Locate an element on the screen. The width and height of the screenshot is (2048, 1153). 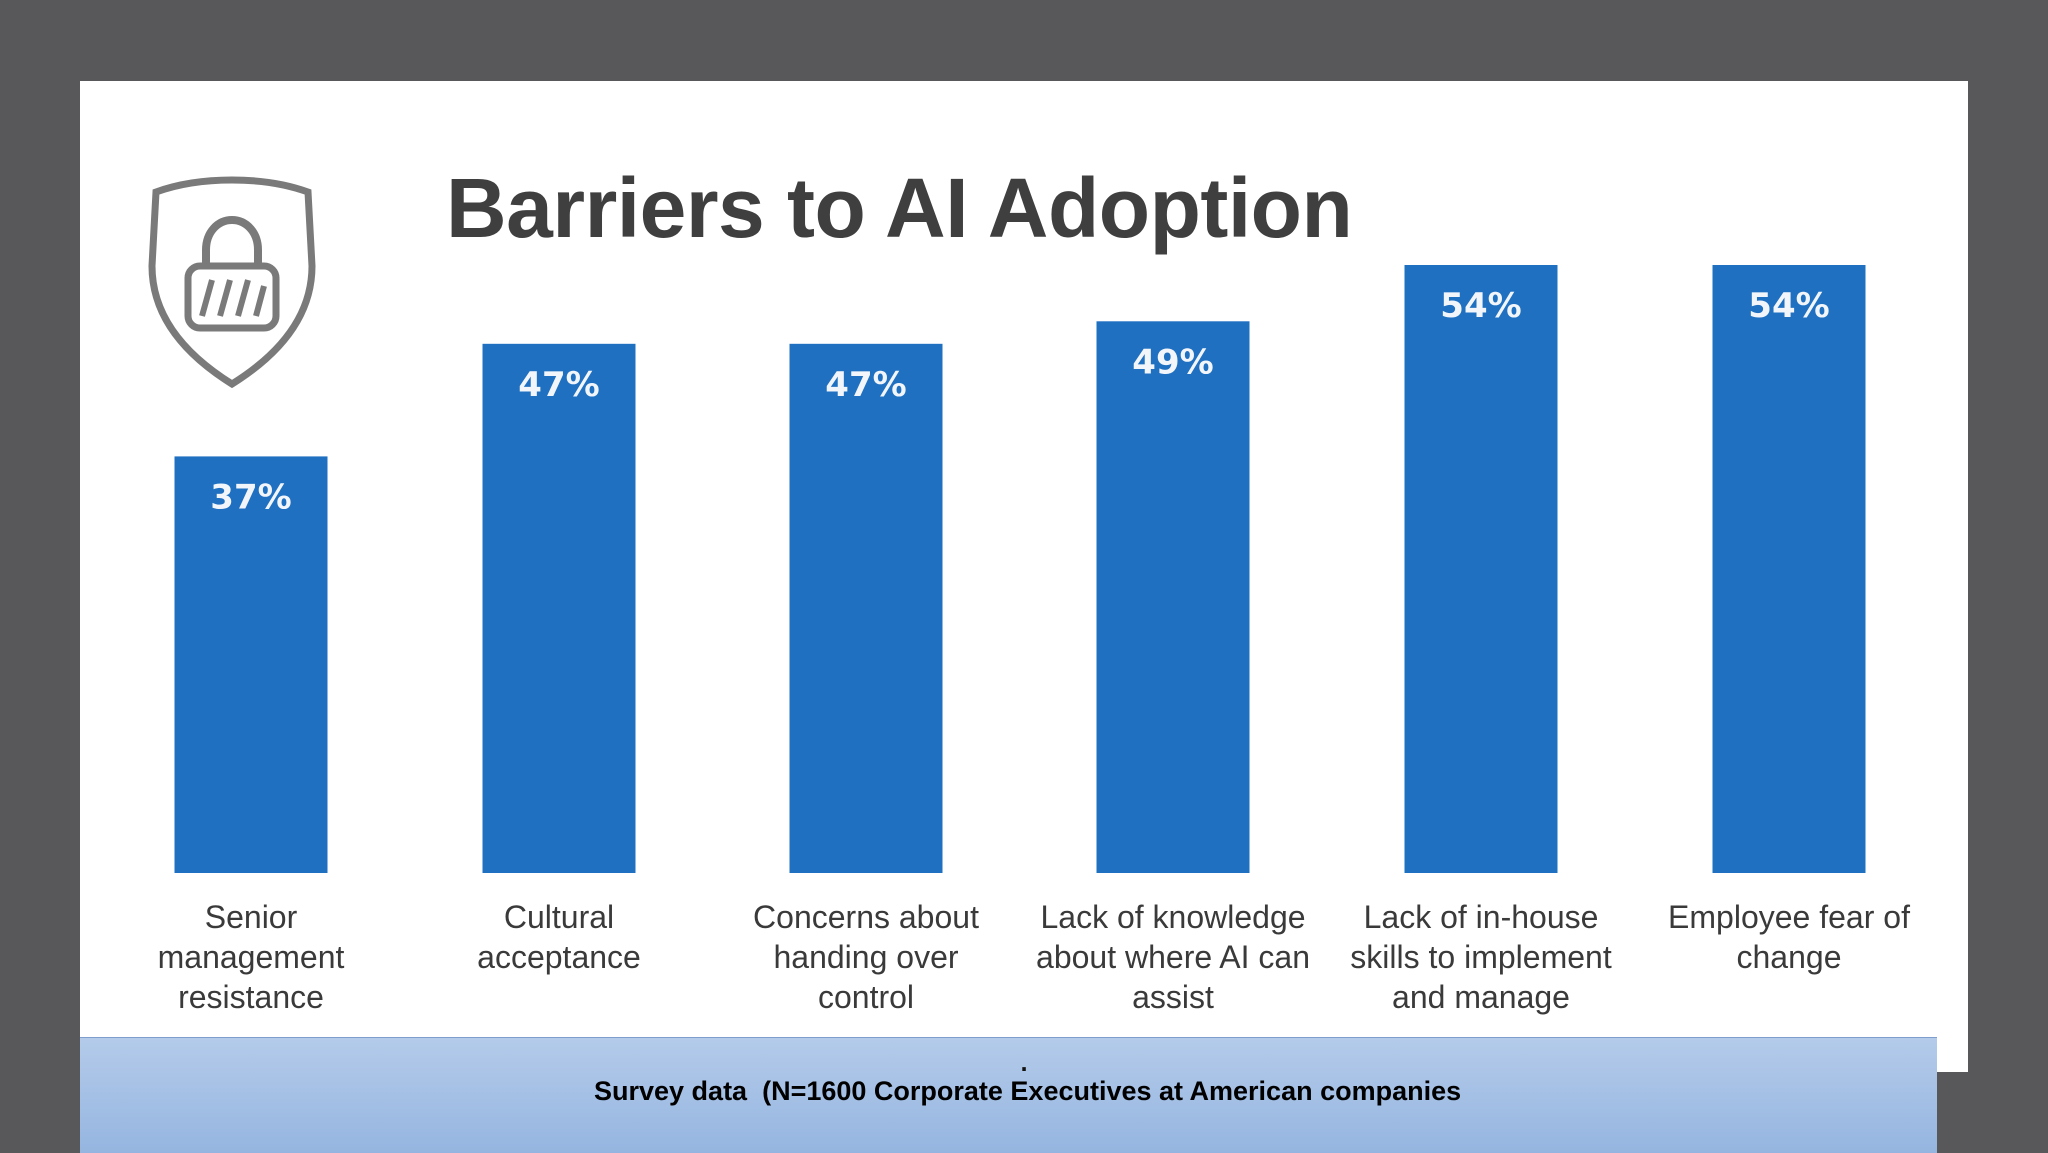
shield-lock-icon is located at coordinates (232, 282).